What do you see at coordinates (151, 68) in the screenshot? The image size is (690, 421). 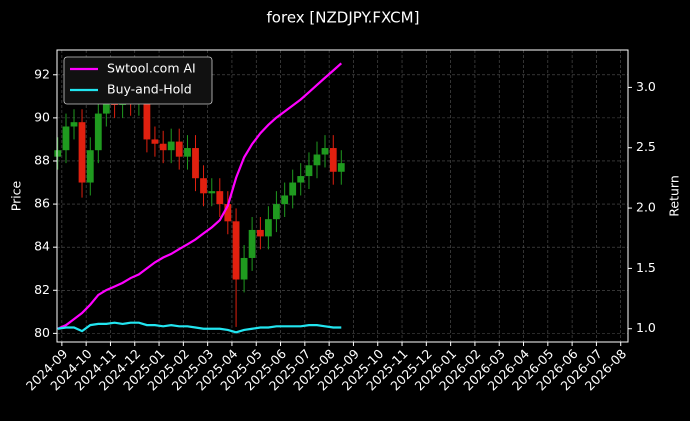 I see `legend-label: Swtool.com AI` at bounding box center [151, 68].